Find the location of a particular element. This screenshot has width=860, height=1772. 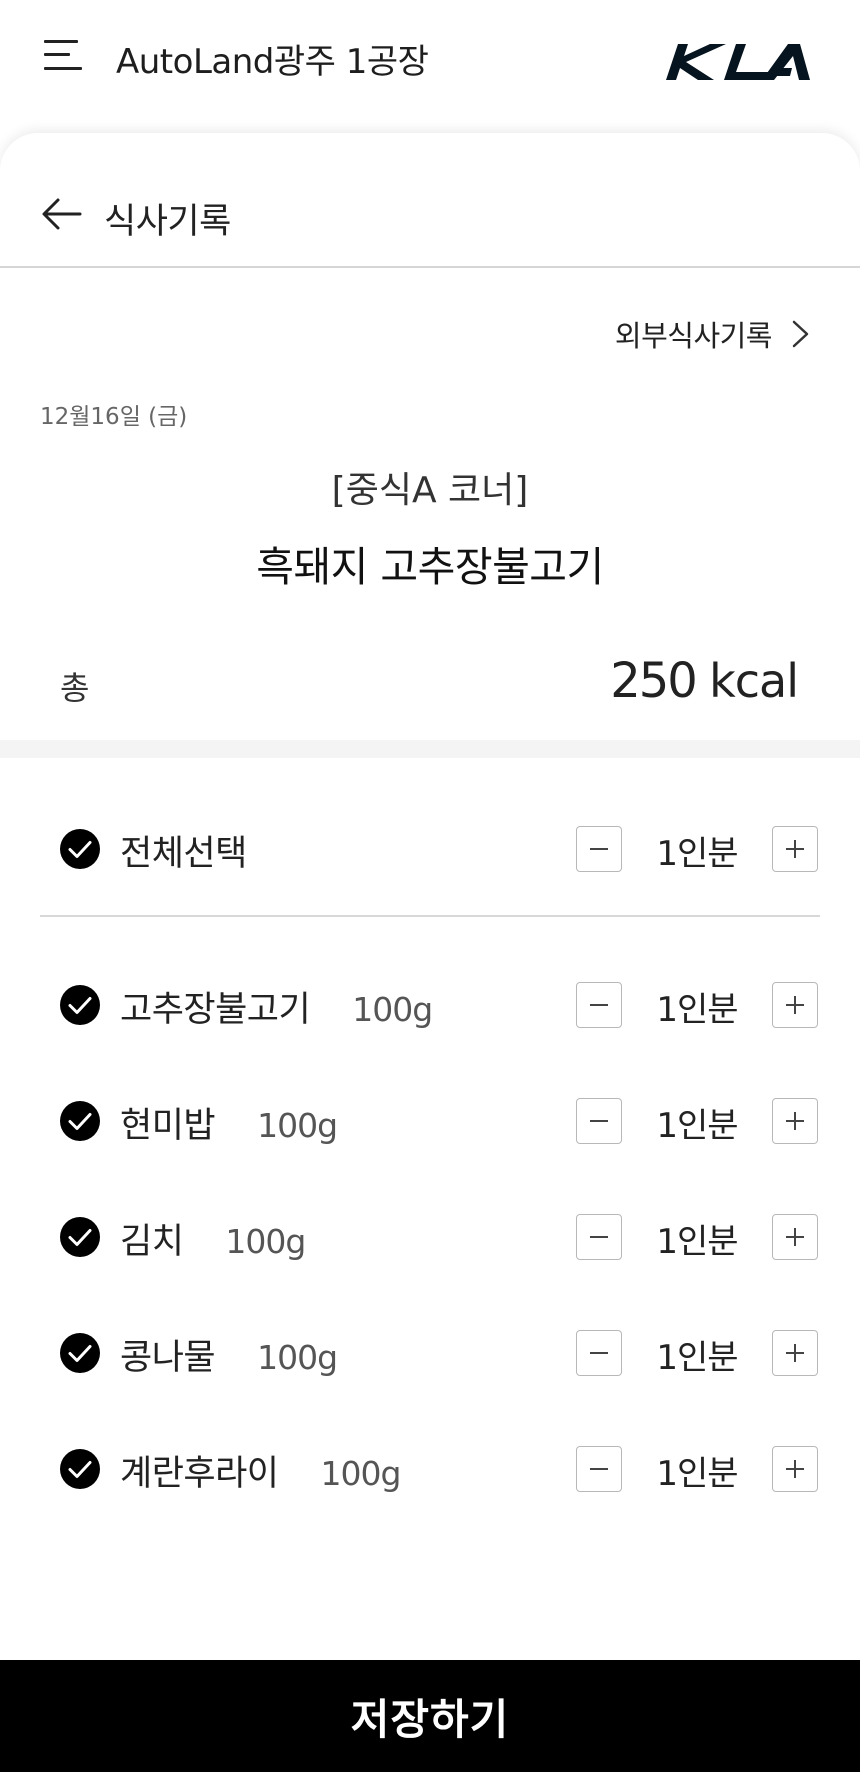

save-button: 저장하기 is located at coordinates (430, 1716).